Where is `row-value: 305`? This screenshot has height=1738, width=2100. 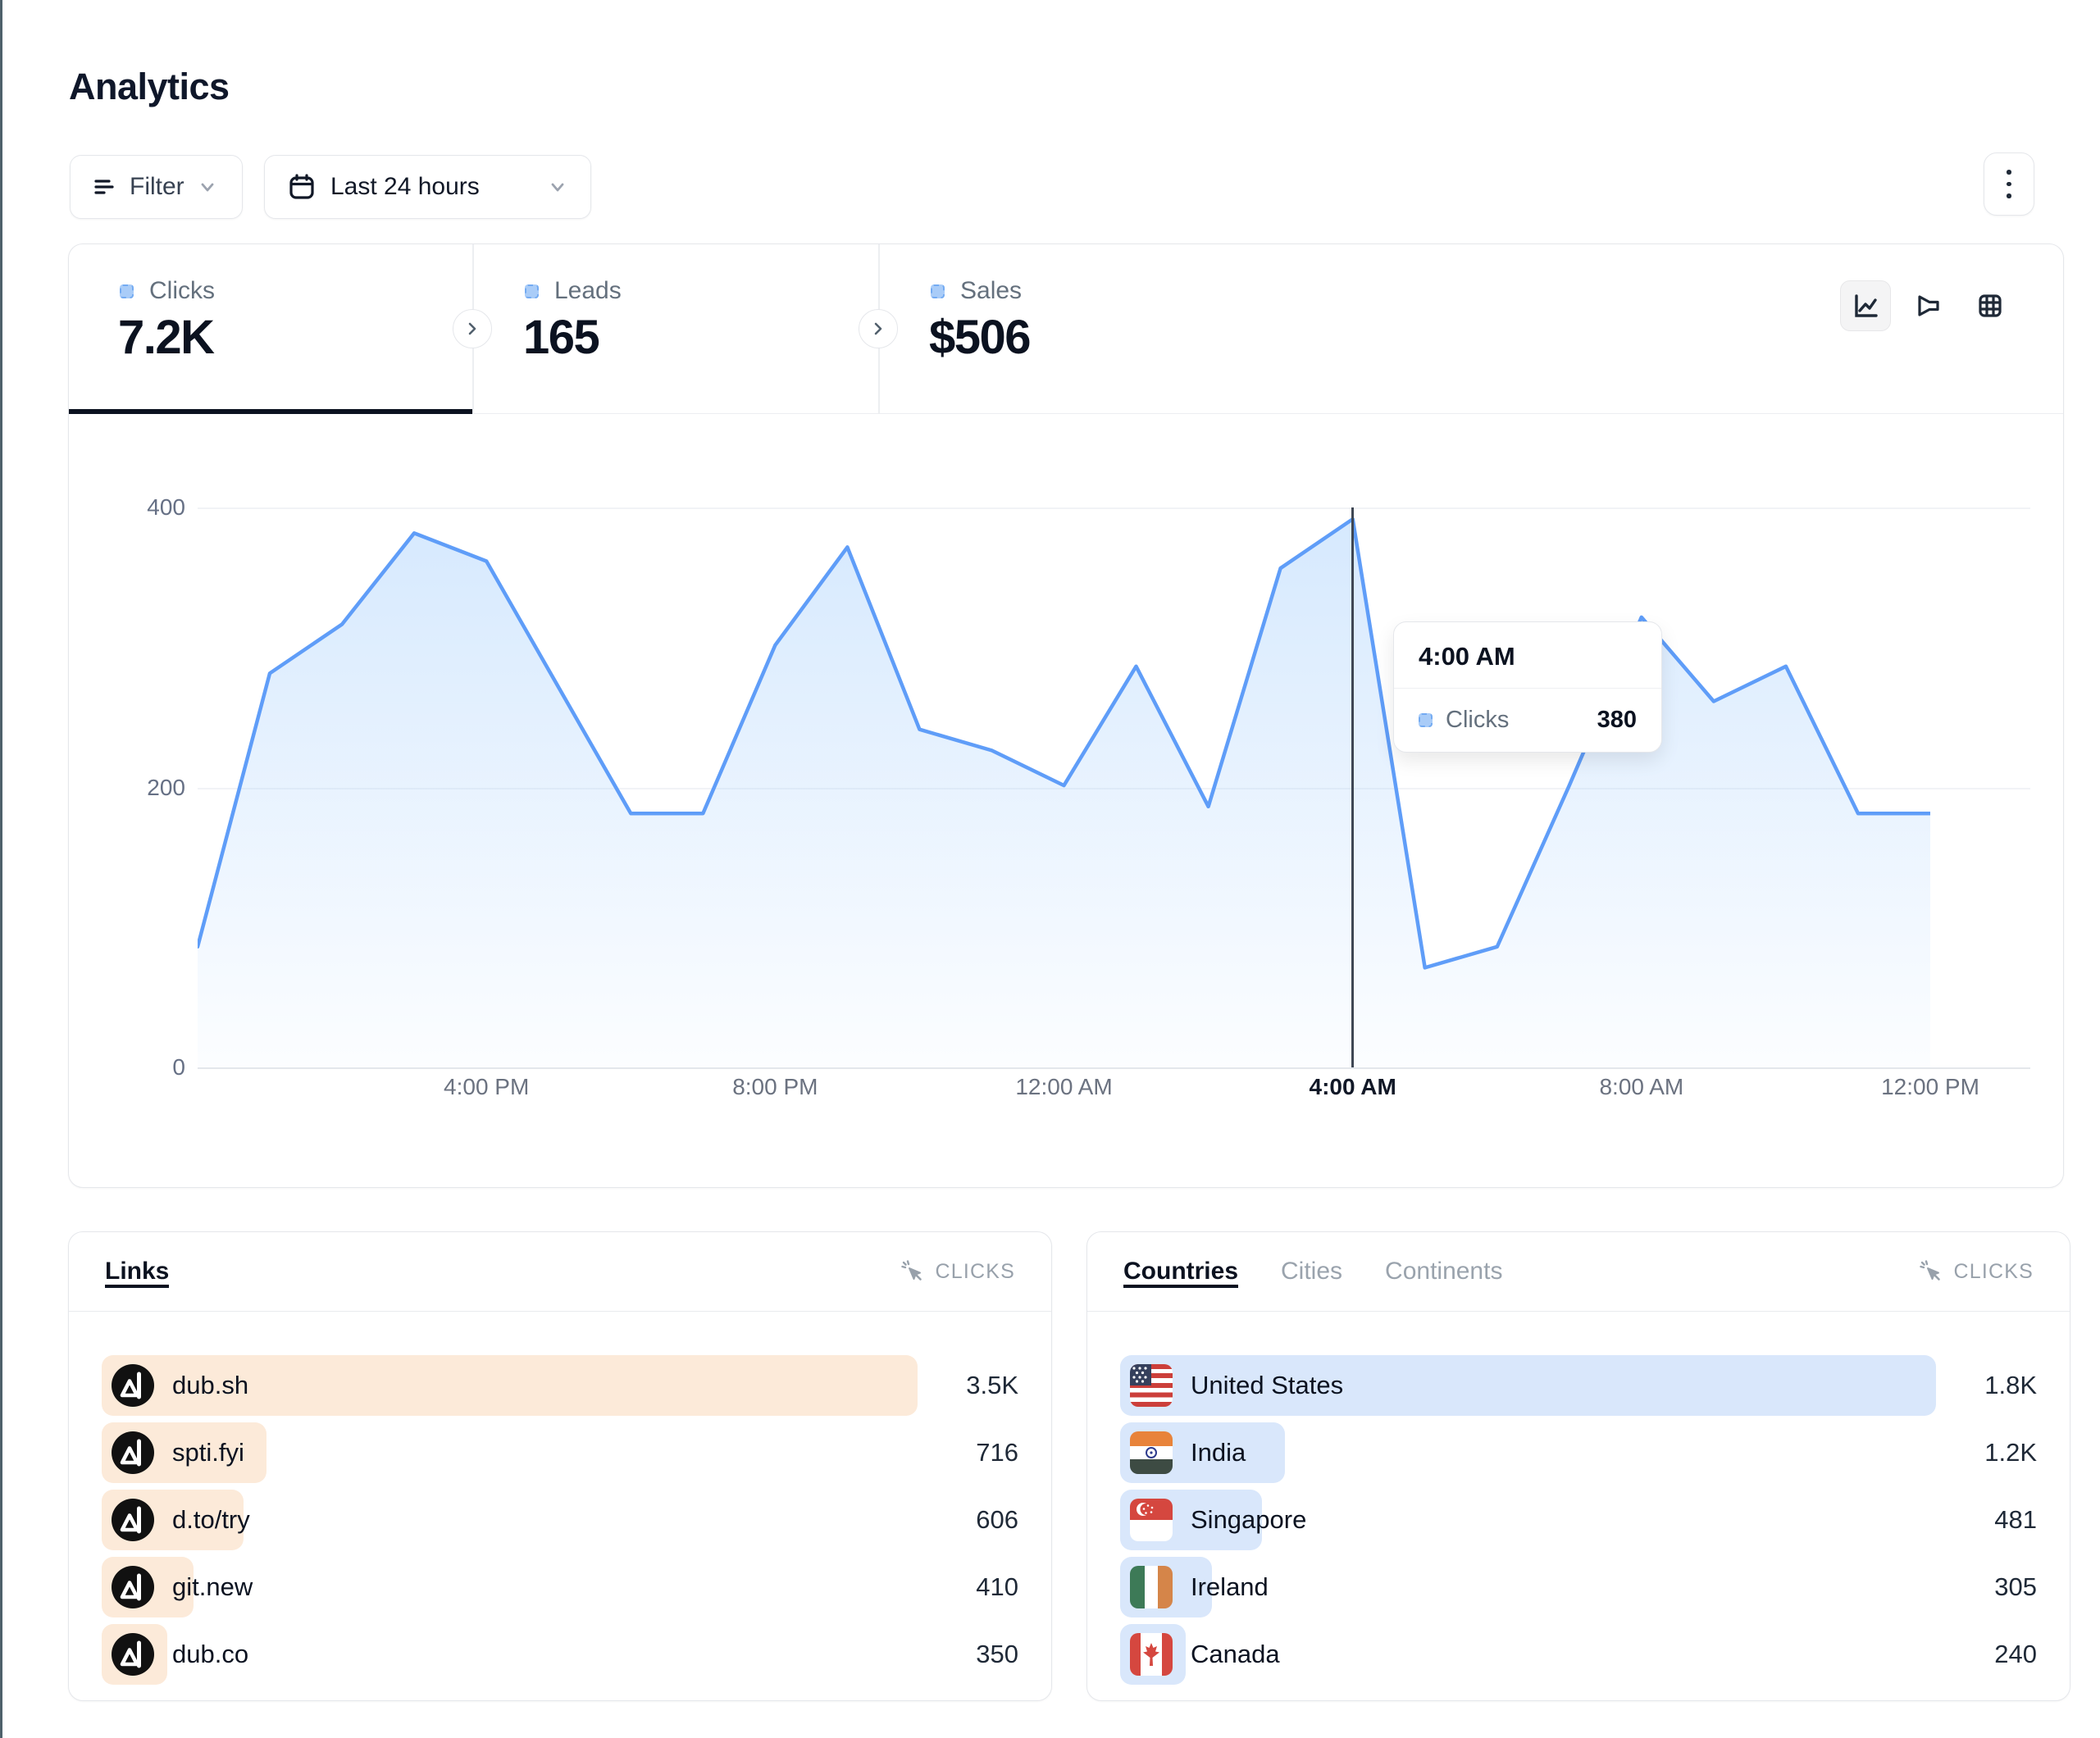
row-value: 305 is located at coordinates (2015, 1586).